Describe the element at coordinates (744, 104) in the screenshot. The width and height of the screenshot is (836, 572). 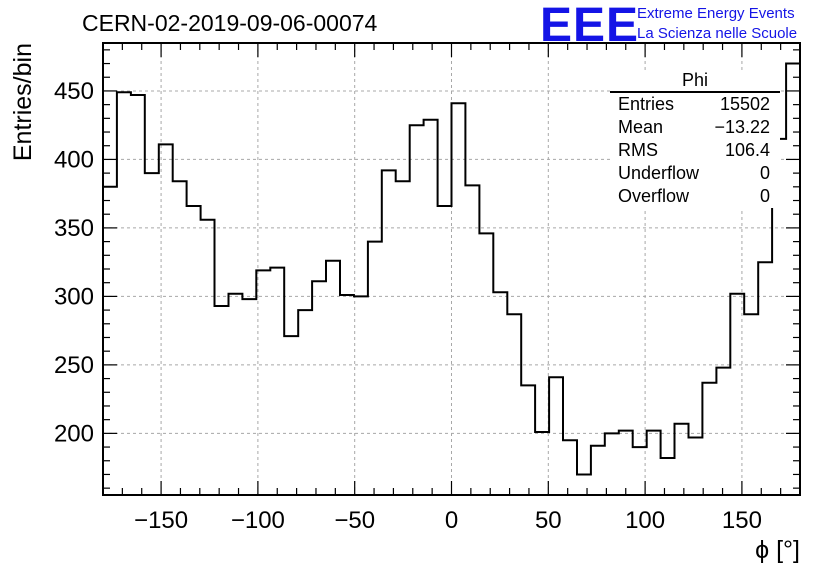
I see `stats-value: 15502` at that location.